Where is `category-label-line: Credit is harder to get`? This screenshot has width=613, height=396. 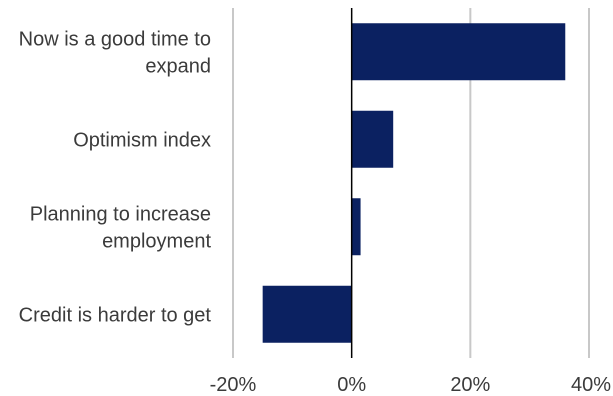
category-label-line: Credit is harder to get is located at coordinates (115, 315).